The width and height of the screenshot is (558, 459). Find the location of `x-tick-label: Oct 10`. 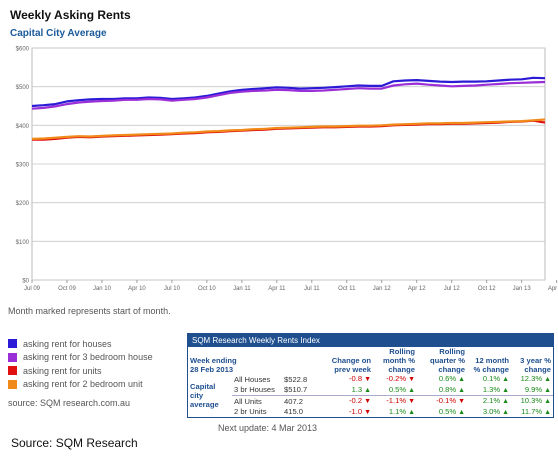

x-tick-label: Oct 10 is located at coordinates (207, 289).